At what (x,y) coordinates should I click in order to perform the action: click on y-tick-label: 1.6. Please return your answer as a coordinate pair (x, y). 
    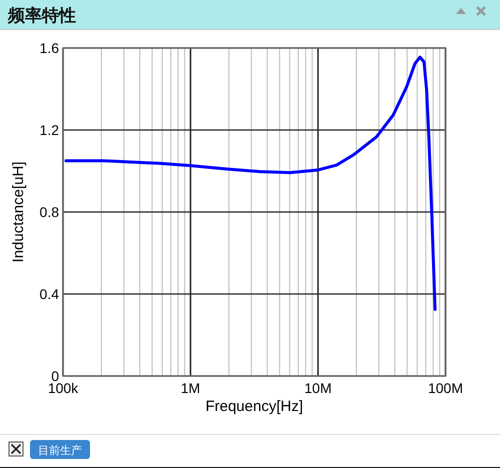
    Looking at the image, I should click on (50, 48).